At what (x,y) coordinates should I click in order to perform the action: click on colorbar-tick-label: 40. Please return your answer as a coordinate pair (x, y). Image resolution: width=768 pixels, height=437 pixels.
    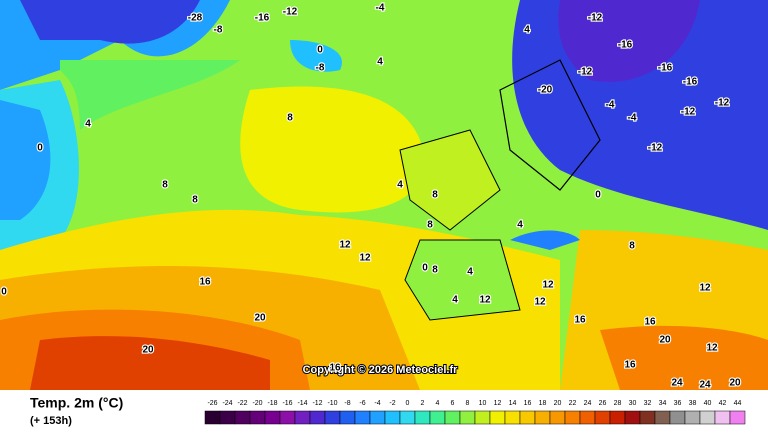
    Looking at the image, I should click on (708, 403).